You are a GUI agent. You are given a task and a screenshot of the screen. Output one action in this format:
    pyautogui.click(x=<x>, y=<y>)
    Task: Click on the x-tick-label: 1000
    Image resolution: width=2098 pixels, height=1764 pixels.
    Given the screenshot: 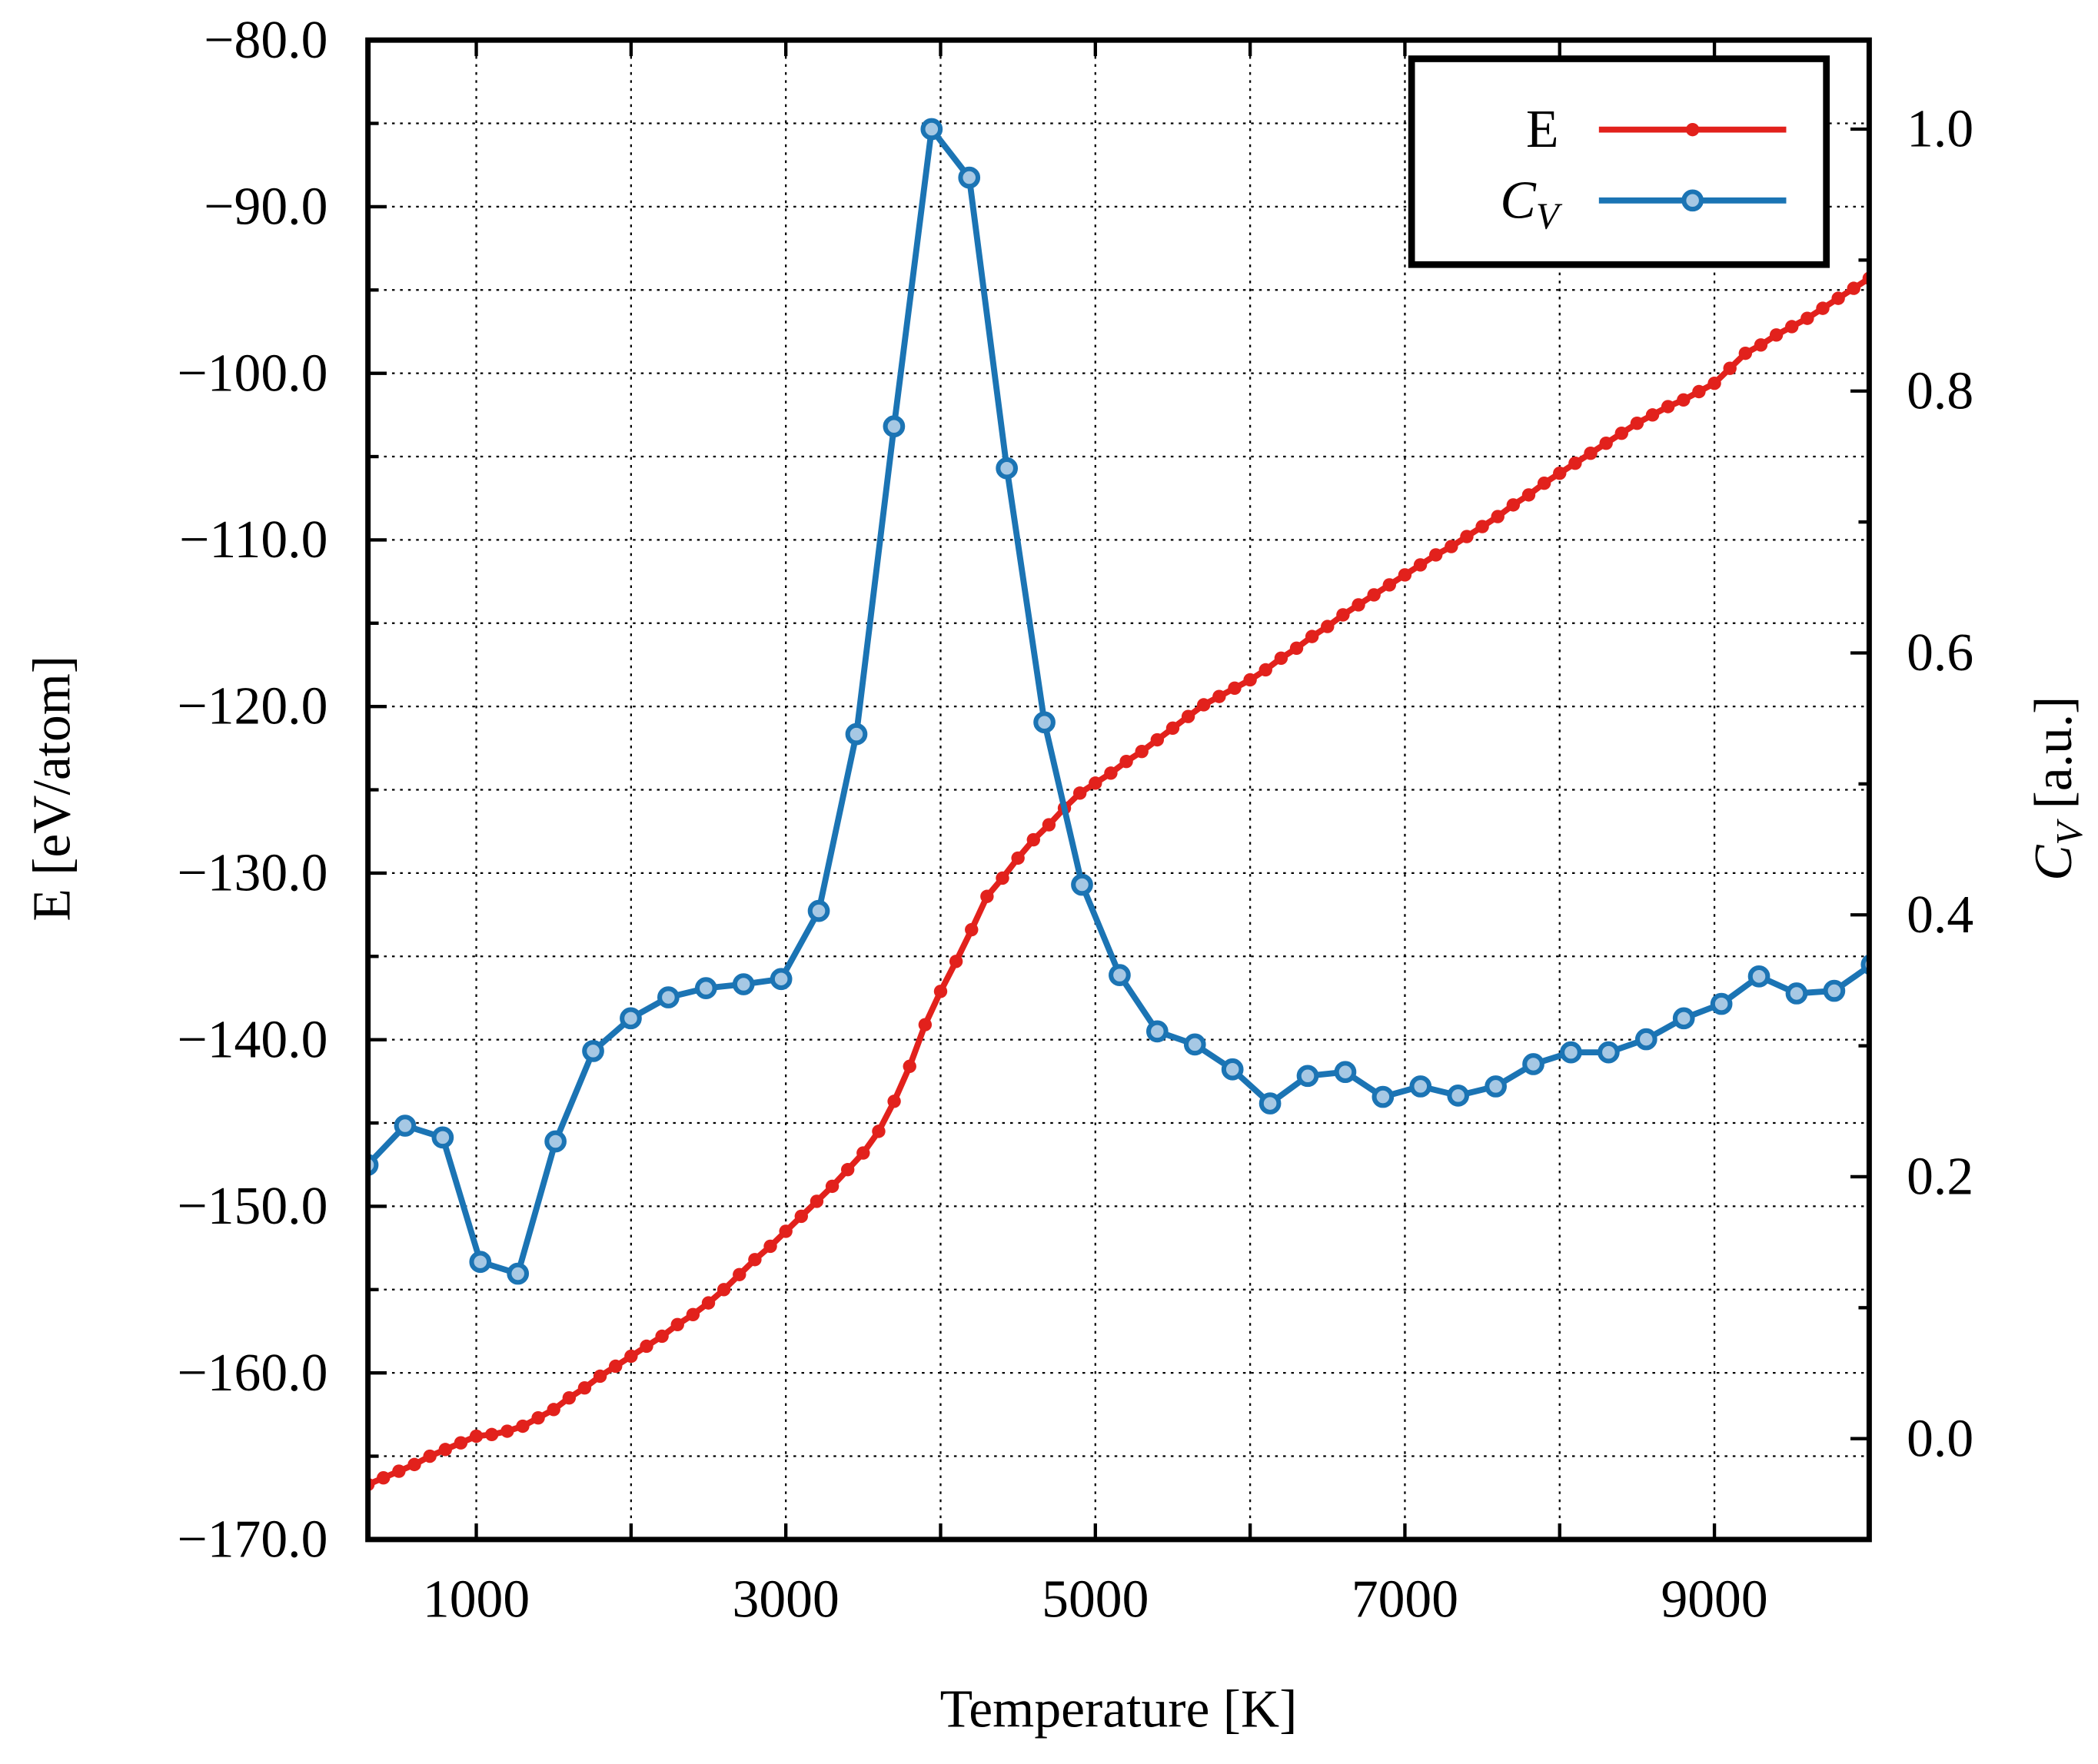 What is the action you would take?
    pyautogui.click(x=477, y=1599)
    